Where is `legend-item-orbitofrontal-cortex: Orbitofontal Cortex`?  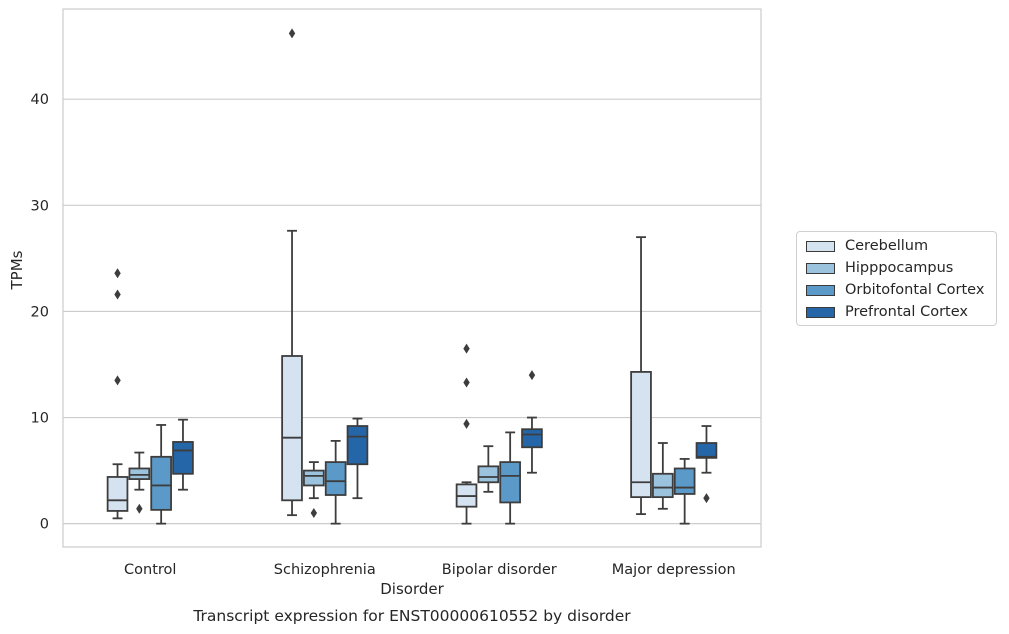 legend-item-orbitofrontal-cortex: Orbitofontal Cortex is located at coordinates (895, 290).